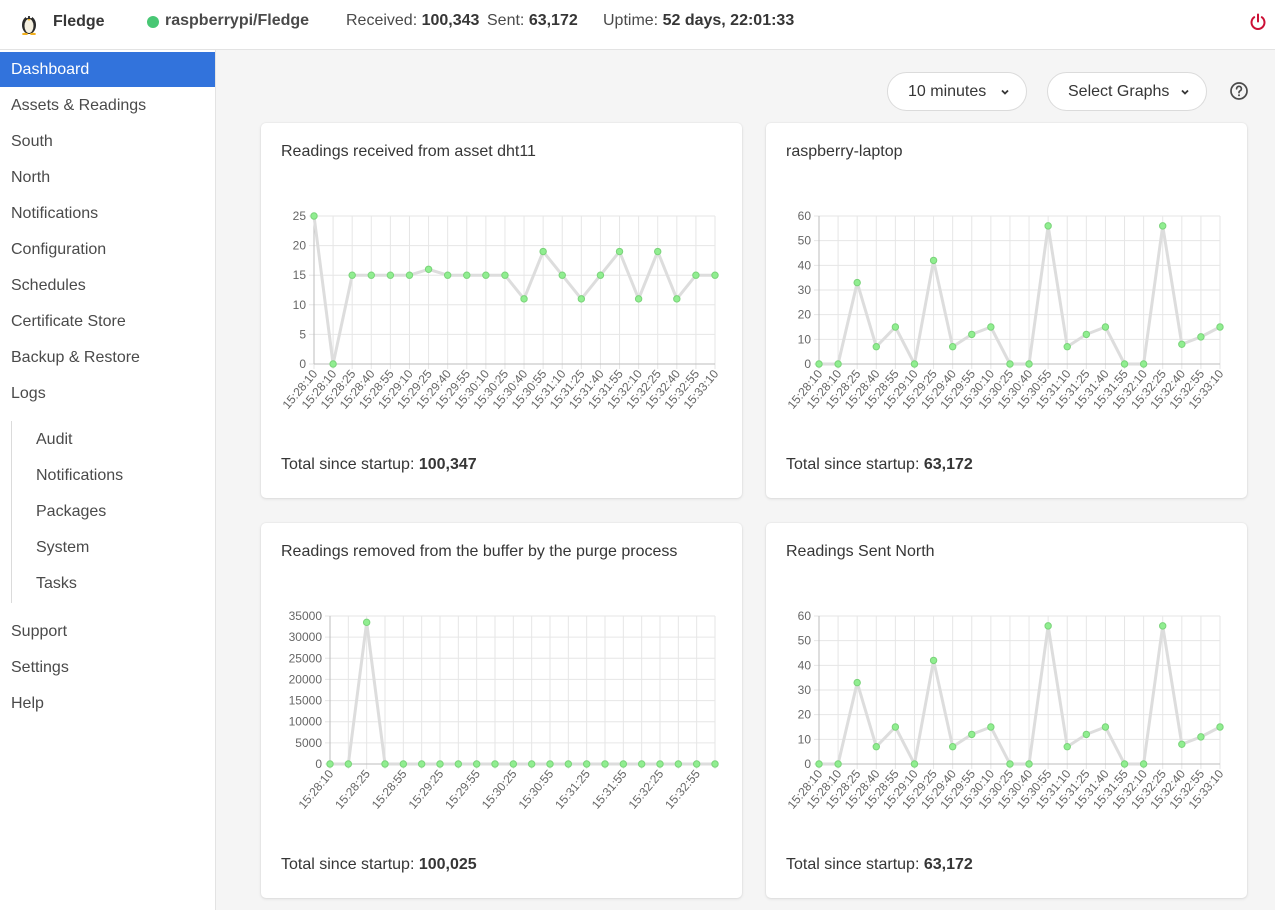  I want to click on uptime-label: Uptime:, so click(631, 20).